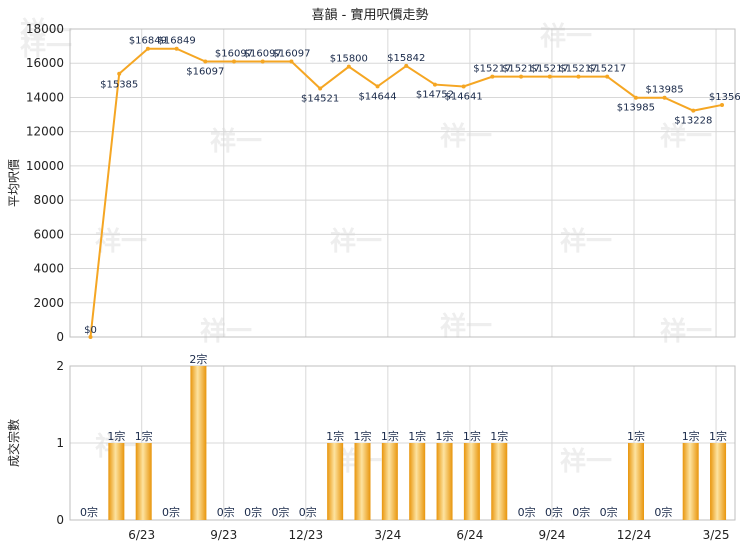 The width and height of the screenshot is (740, 554). What do you see at coordinates (377, 96) in the screenshot?
I see `price-point-label: $14644` at bounding box center [377, 96].